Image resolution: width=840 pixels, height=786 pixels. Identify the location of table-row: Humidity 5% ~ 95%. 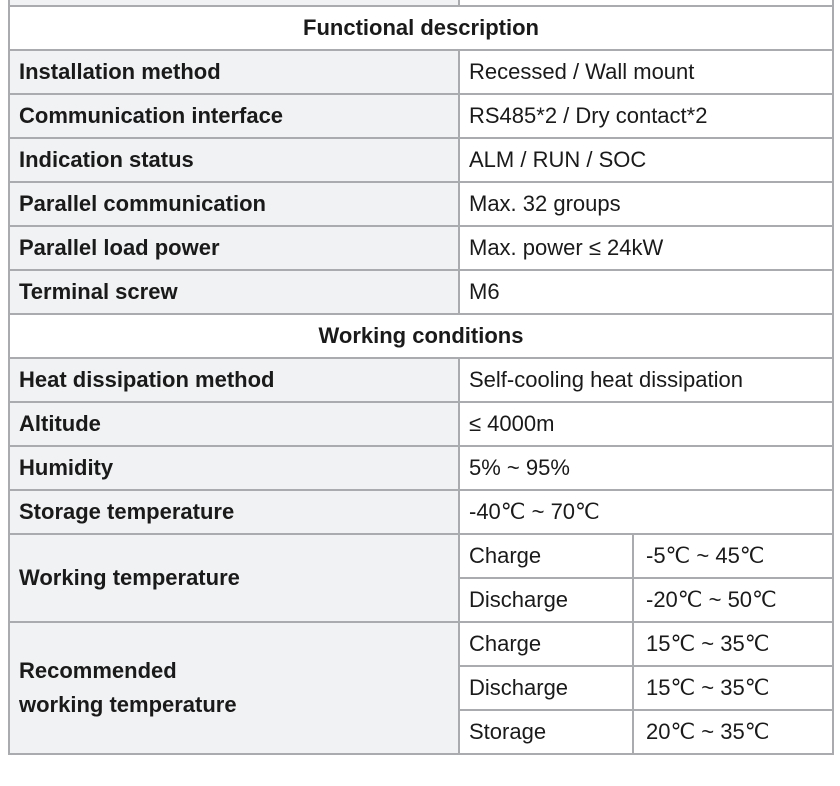
(421, 468).